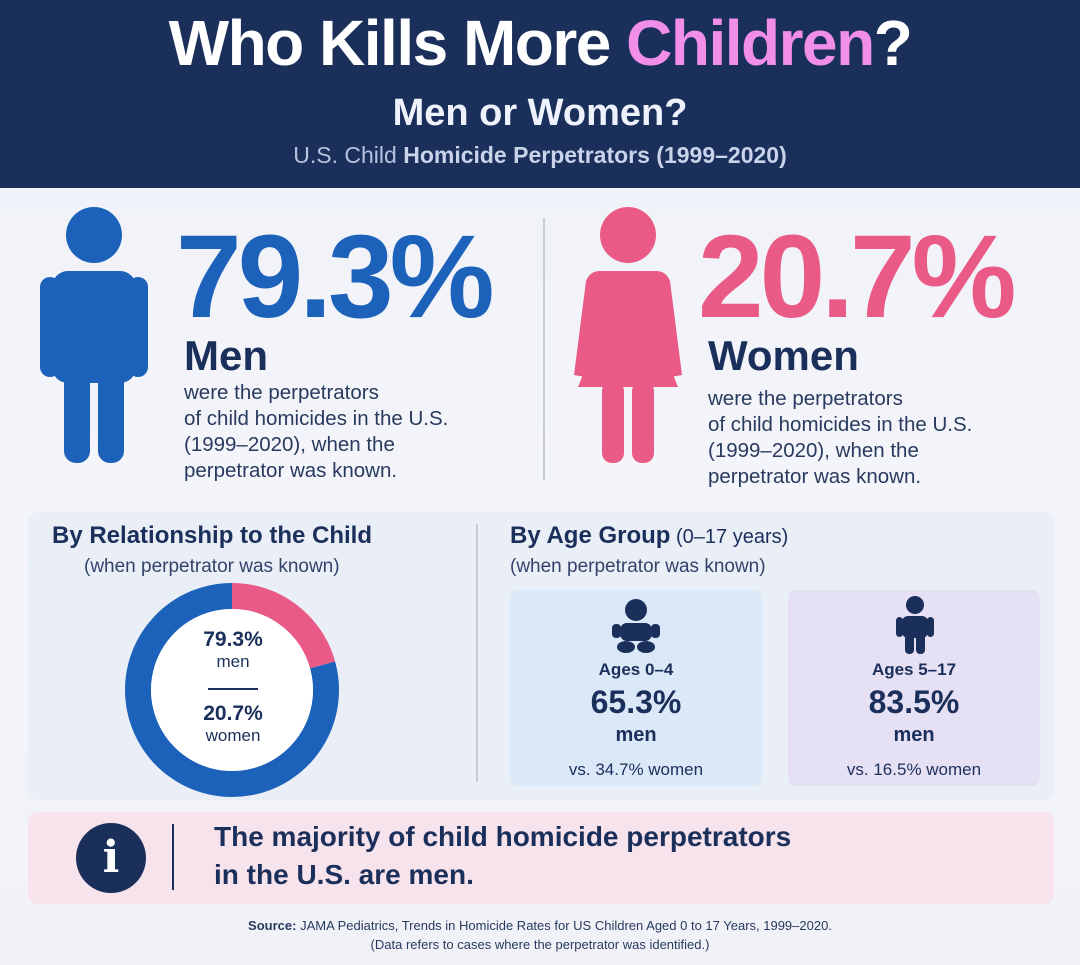  Describe the element at coordinates (591, 155) in the screenshot. I see `caption-main: Homicide Perpetrators (1999–2020)` at that location.